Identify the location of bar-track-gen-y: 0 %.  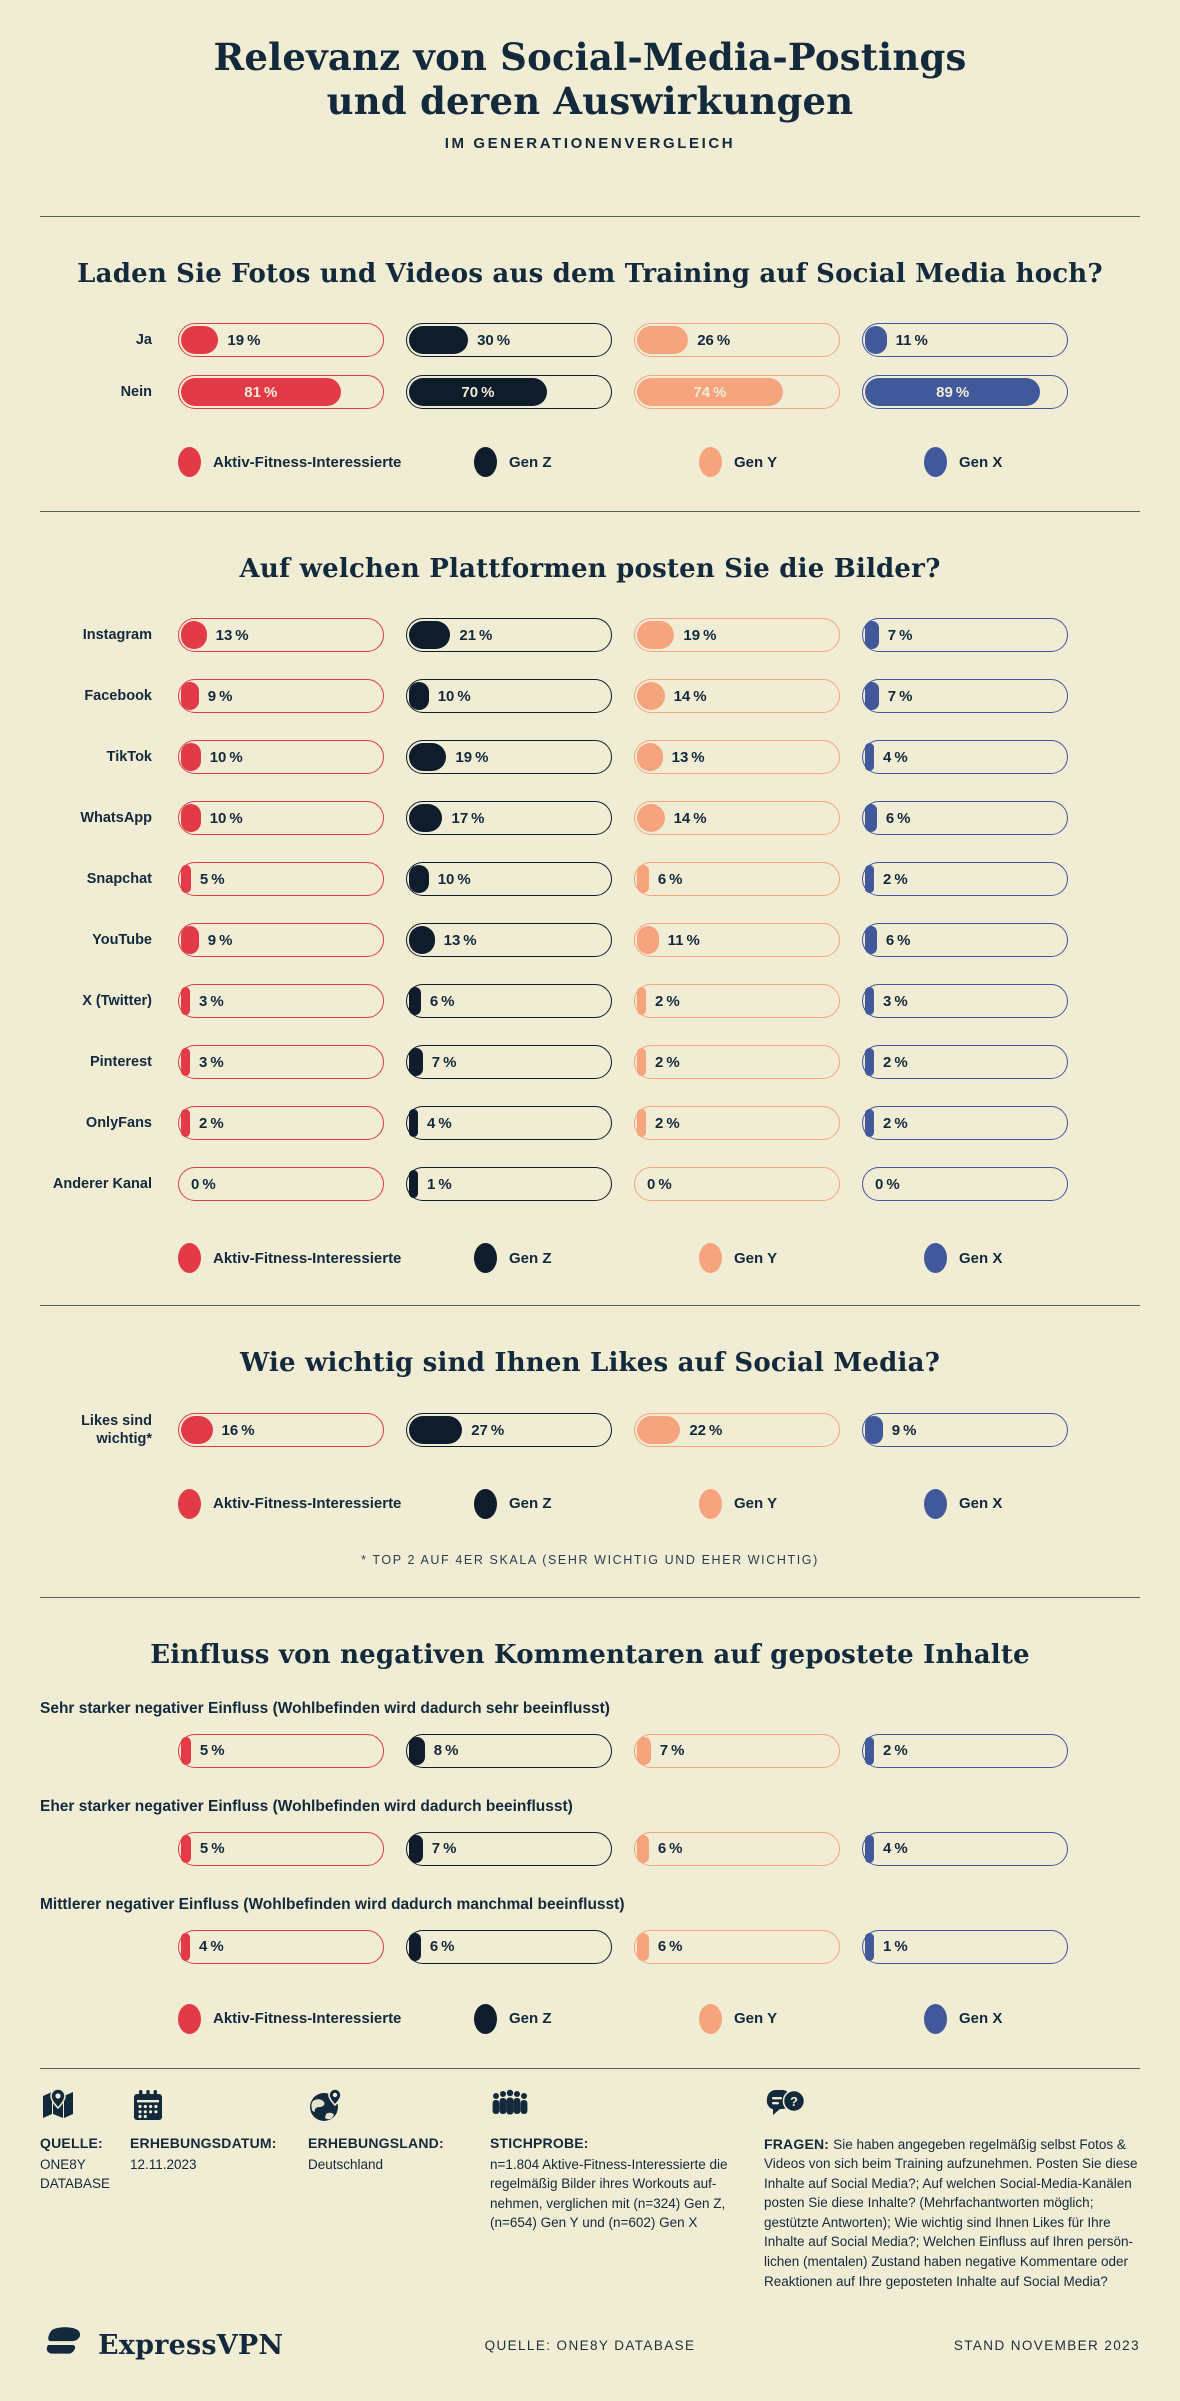
(737, 1184).